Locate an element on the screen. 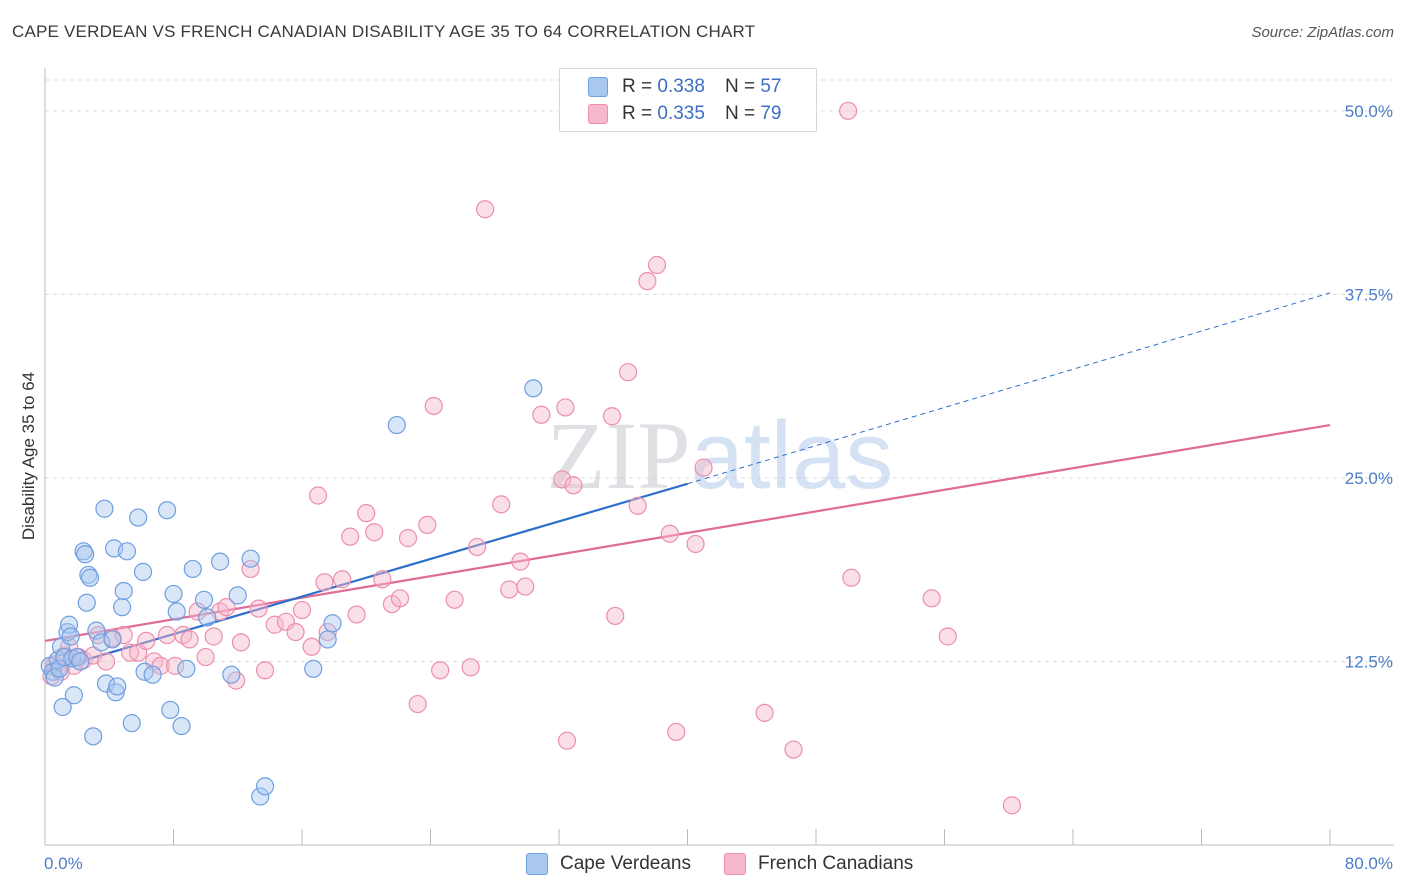 The image size is (1406, 892). legend-item-french-canadians: French Canadians is located at coordinates (818, 864).